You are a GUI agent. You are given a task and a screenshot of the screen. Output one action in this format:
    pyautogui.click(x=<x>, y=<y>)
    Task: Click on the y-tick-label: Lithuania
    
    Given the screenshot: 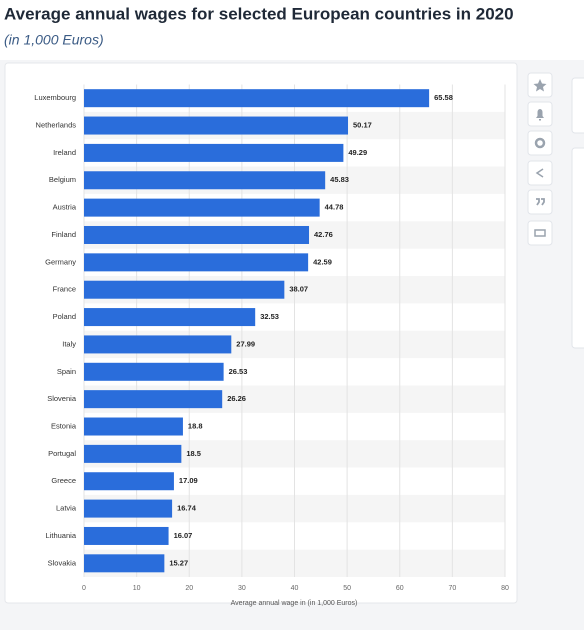 What is the action you would take?
    pyautogui.click(x=61, y=535)
    